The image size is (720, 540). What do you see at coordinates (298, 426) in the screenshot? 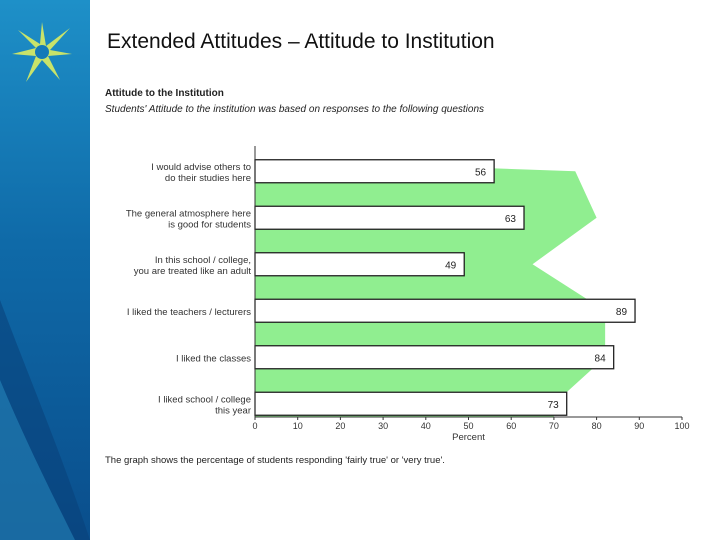
I see `x-tick-label: 10` at bounding box center [298, 426].